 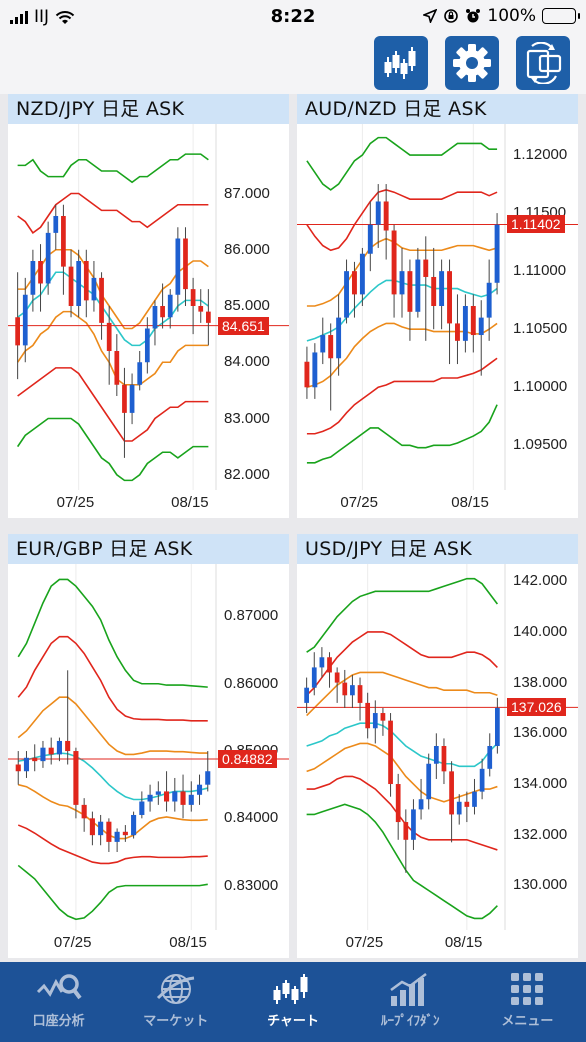 I want to click on gear-icon, so click(x=472, y=63).